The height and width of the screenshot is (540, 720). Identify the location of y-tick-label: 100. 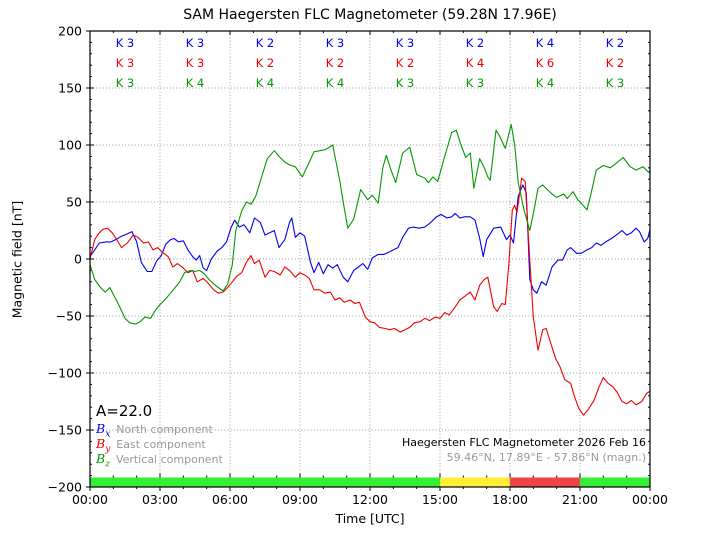
(70, 145).